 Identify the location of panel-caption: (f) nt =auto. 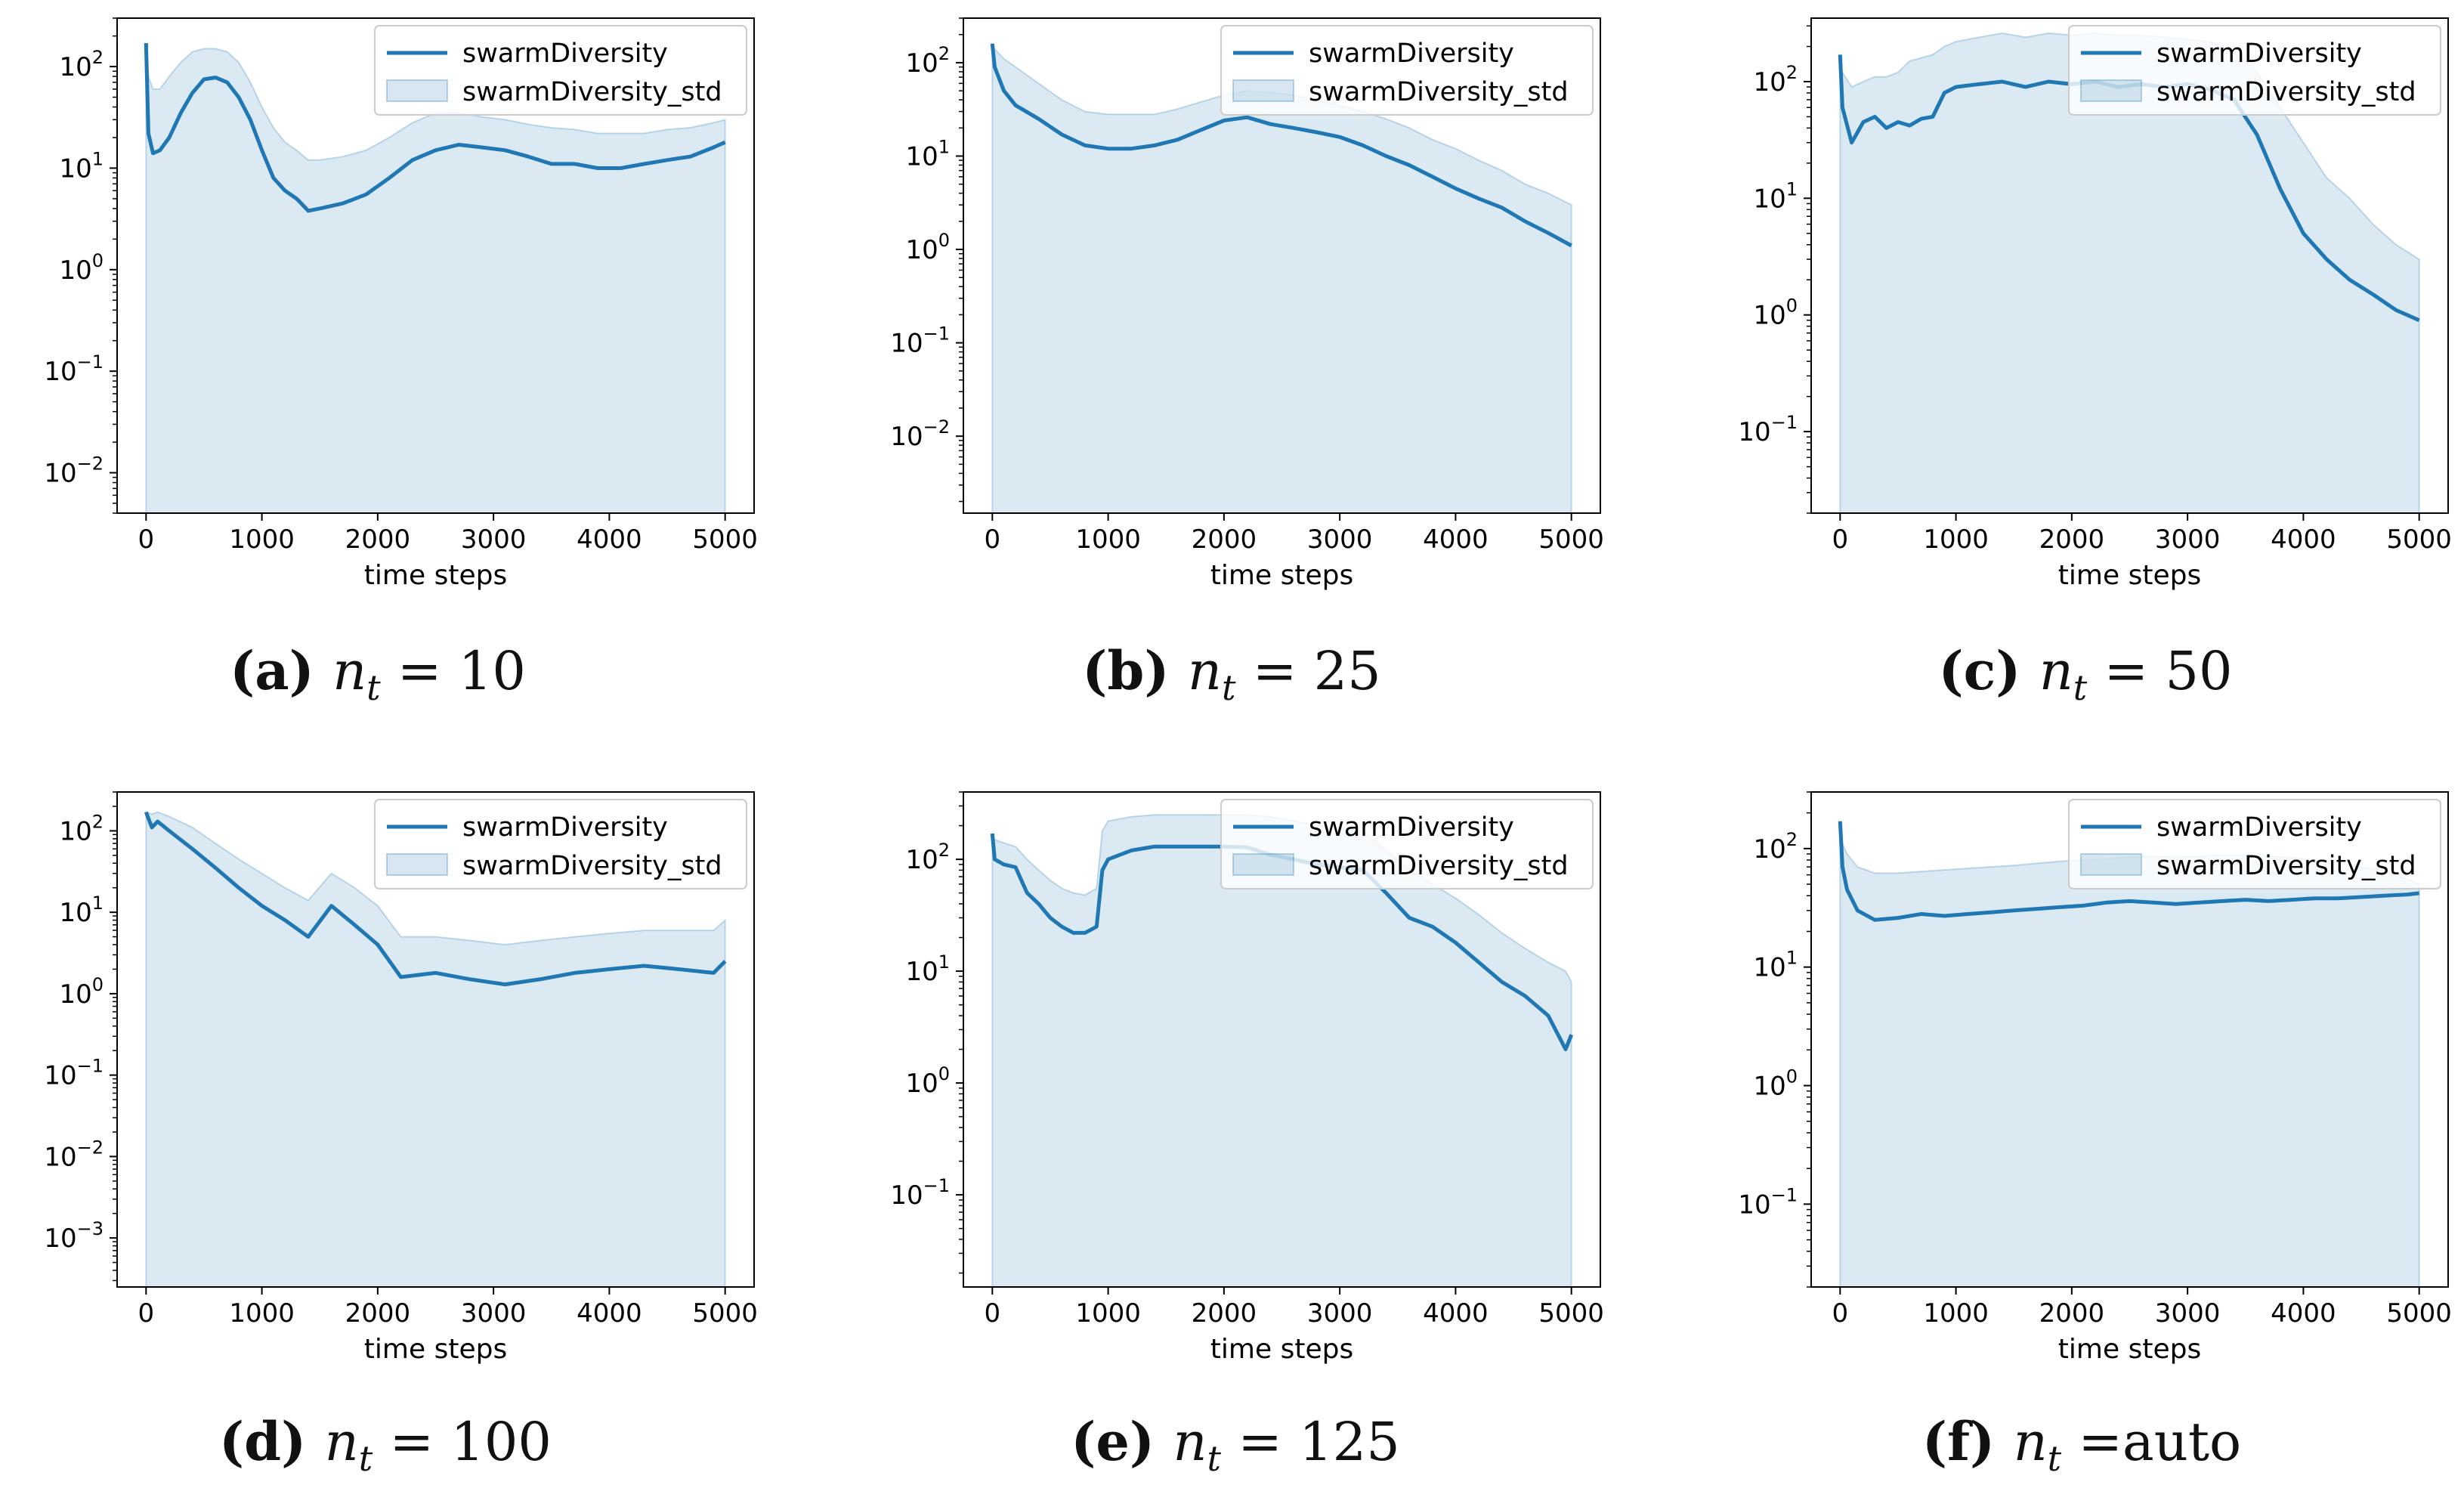
(2081, 1444).